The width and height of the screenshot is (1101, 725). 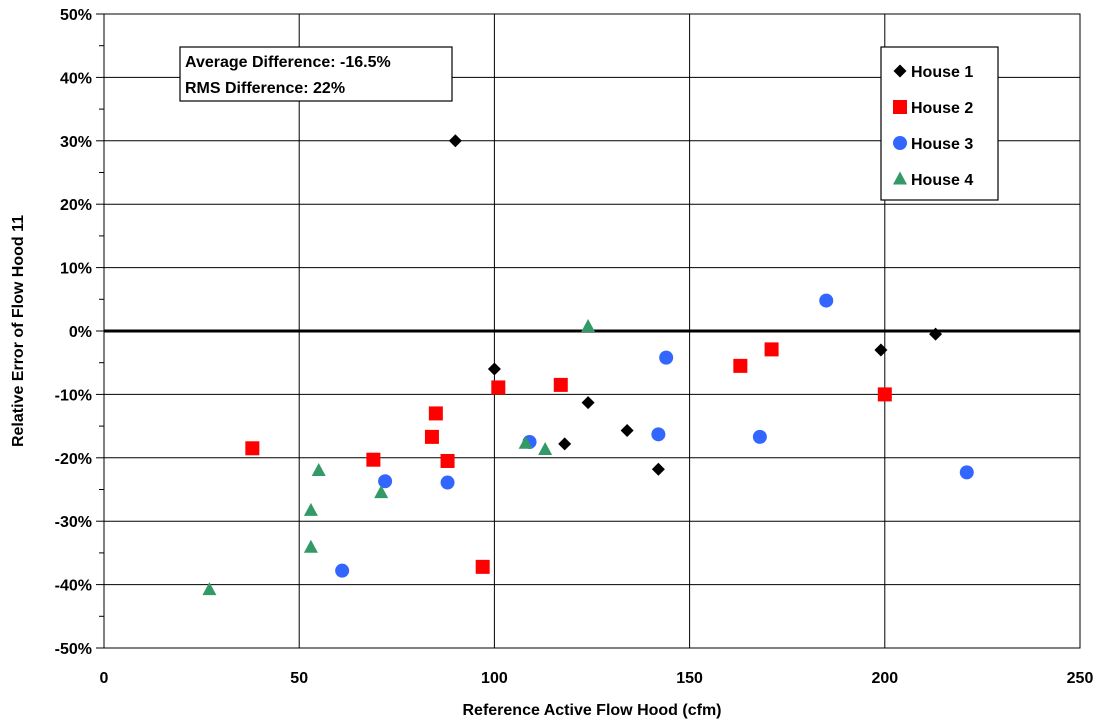 What do you see at coordinates (299, 678) in the screenshot?
I see `x-tick-label: 50` at bounding box center [299, 678].